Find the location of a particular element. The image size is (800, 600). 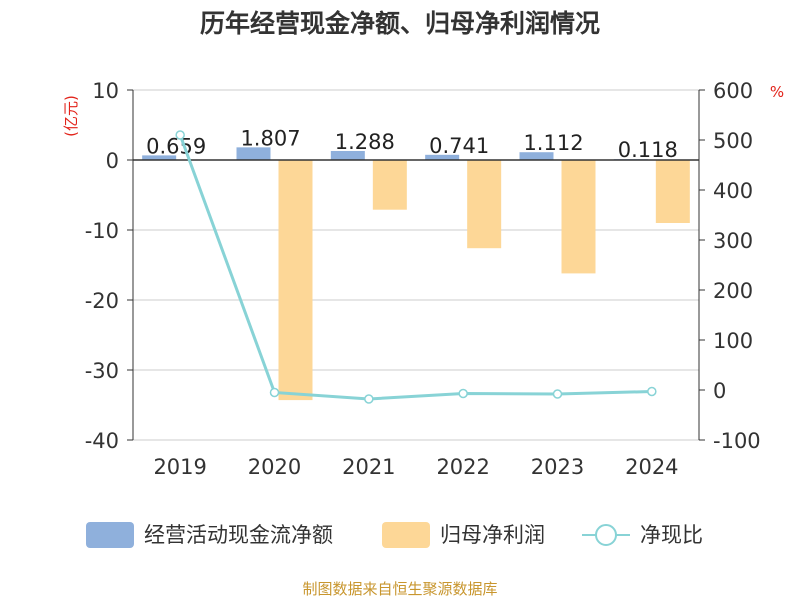

left-tick-label: -10 is located at coordinates (102, 231).